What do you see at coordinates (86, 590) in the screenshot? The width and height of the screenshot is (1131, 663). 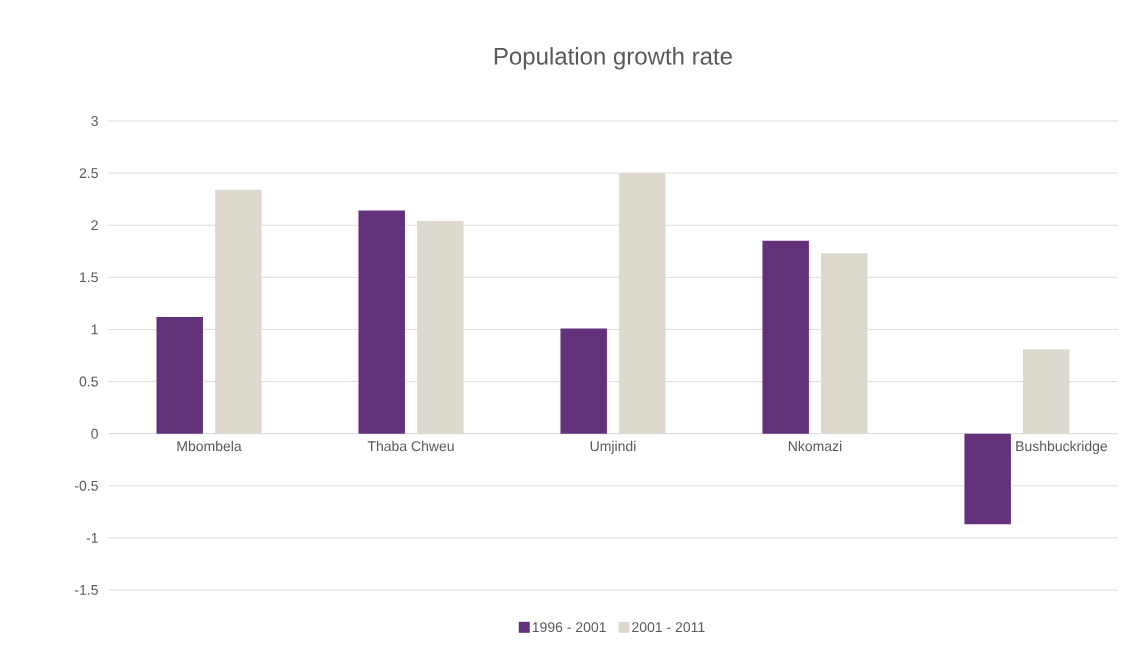 I see `y-tick-label: -1.5` at bounding box center [86, 590].